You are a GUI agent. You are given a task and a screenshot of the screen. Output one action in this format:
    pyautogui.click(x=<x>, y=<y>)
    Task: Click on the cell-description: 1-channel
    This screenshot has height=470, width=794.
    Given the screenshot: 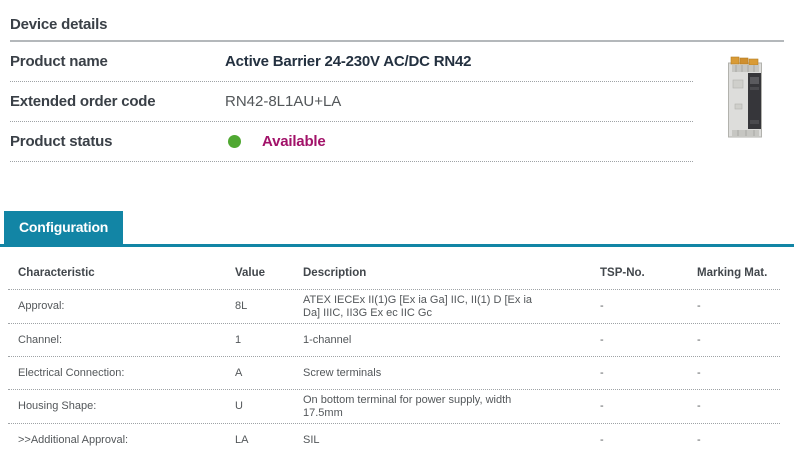 What is the action you would take?
    pyautogui.click(x=327, y=339)
    